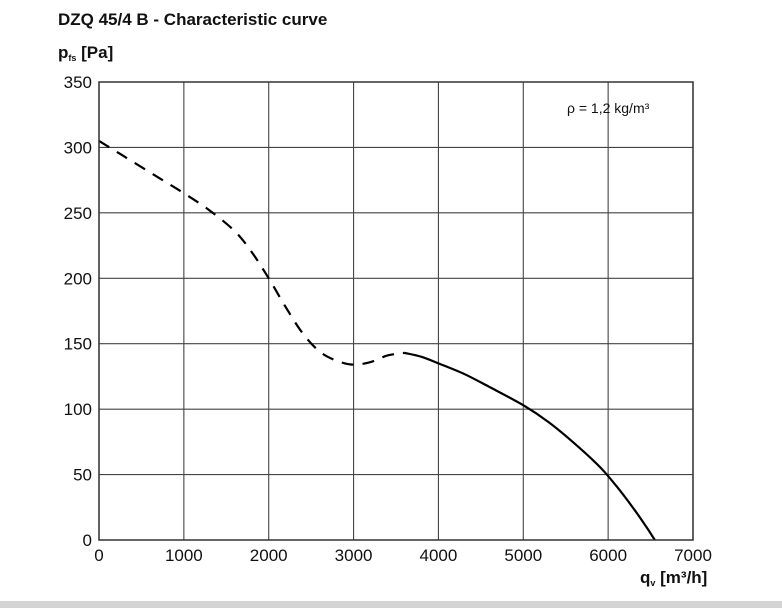 The image size is (782, 608). Describe the element at coordinates (63, 52) in the screenshot. I see `y-axis-symbol: p` at that location.